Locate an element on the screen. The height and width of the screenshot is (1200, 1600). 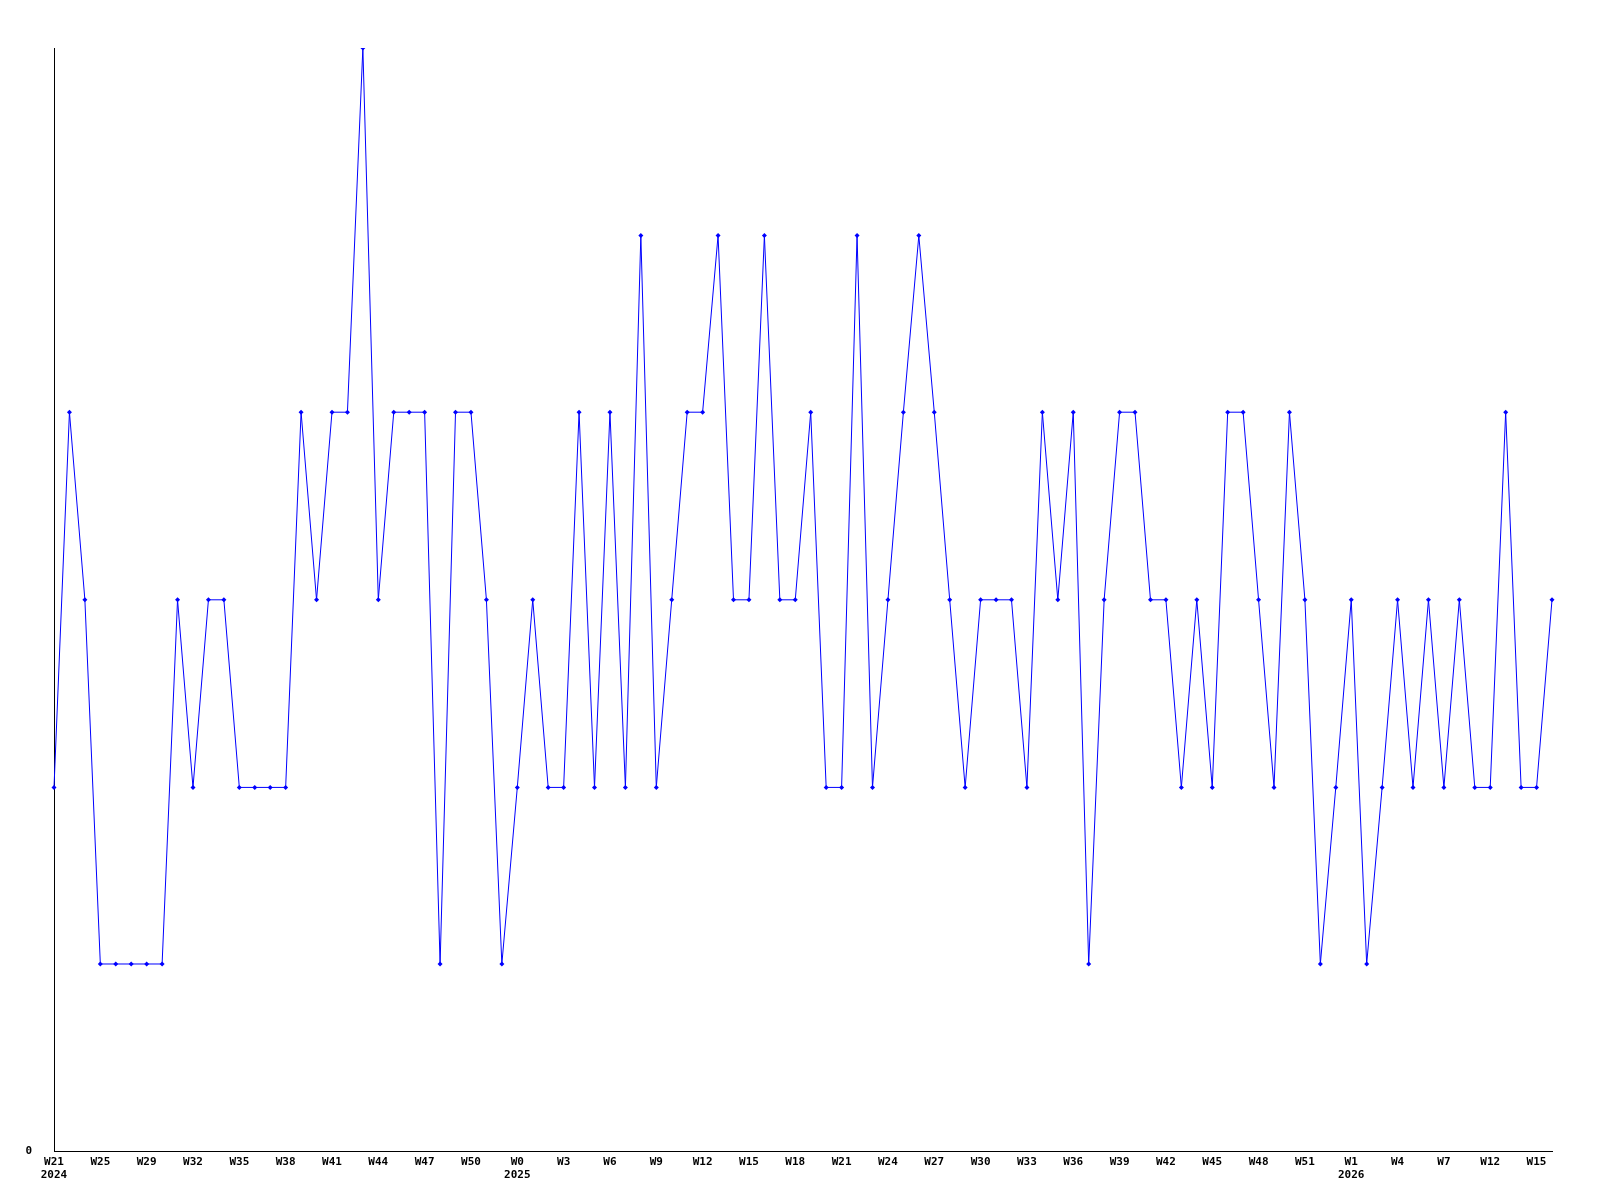
x-tick-label: W29 is located at coordinates (146, 1162).